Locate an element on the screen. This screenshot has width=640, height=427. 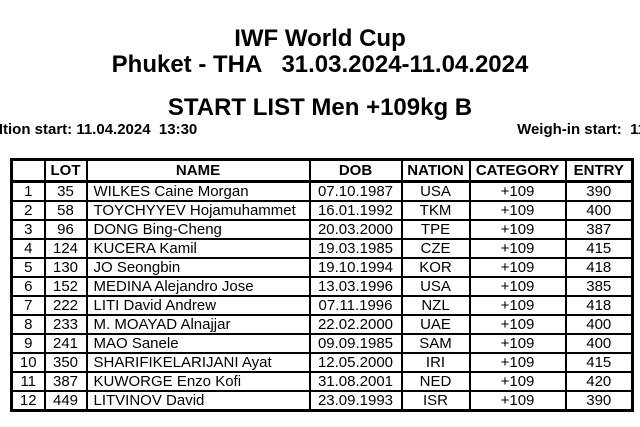
name-cell: TOYCHYYEV Hojamuhammet is located at coordinates (198, 210).